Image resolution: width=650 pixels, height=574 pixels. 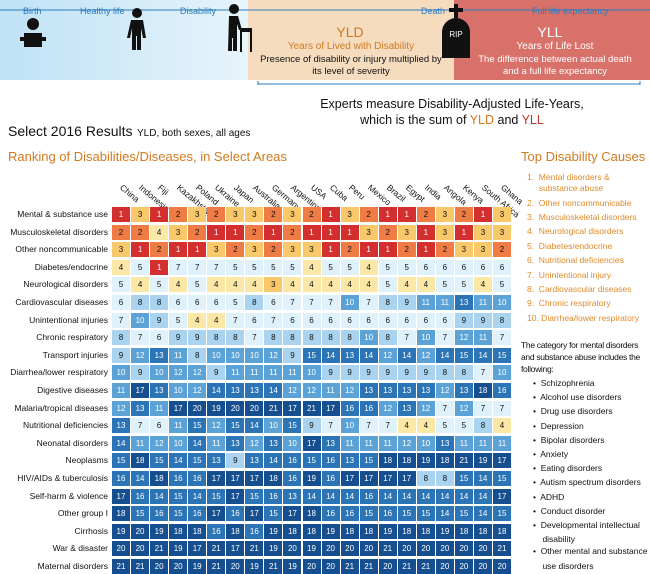 What do you see at coordinates (61, 407) in the screenshot?
I see `cause-label: Malaria/tropical diseases` at bounding box center [61, 407].